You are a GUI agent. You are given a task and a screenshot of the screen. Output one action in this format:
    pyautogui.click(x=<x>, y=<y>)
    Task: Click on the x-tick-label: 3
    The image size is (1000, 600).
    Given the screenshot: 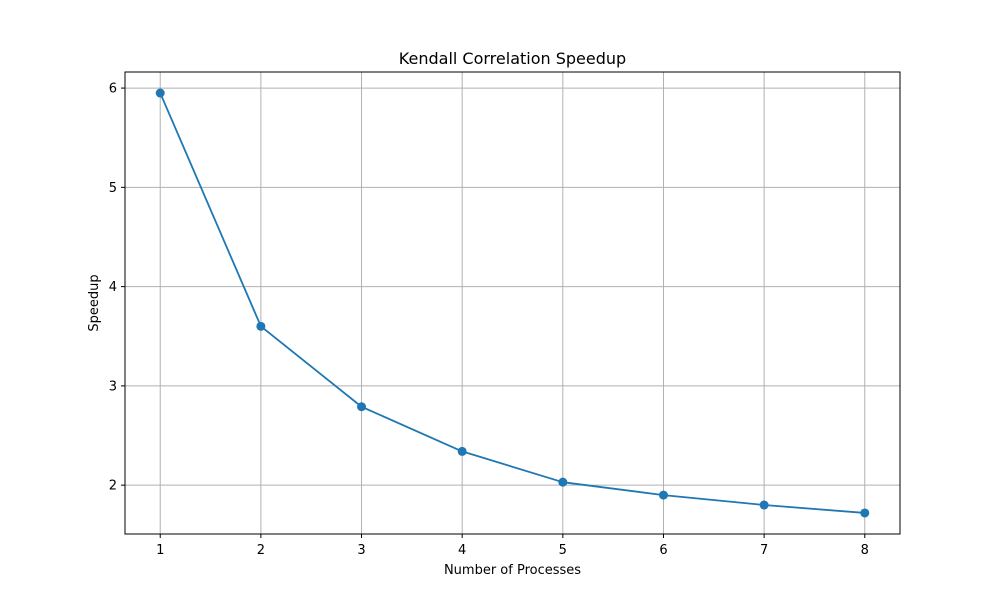 What is the action you would take?
    pyautogui.click(x=361, y=550)
    